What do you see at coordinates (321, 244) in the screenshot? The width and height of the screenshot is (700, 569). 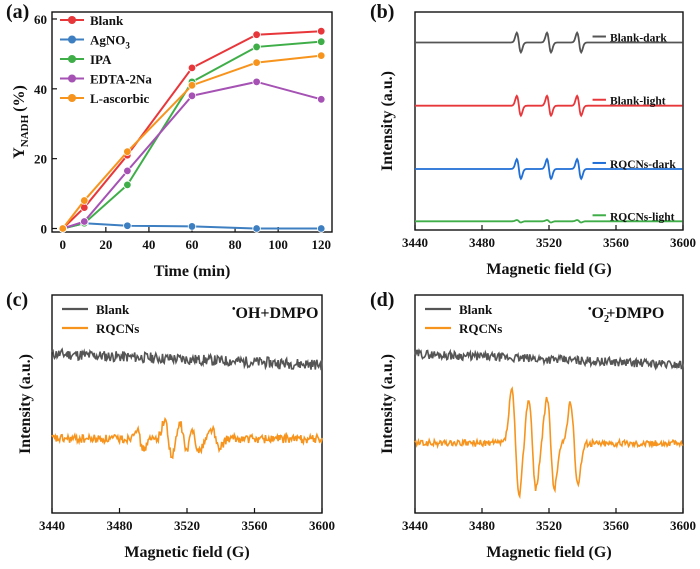 I see `x-tick-label-a: 120` at bounding box center [321, 244].